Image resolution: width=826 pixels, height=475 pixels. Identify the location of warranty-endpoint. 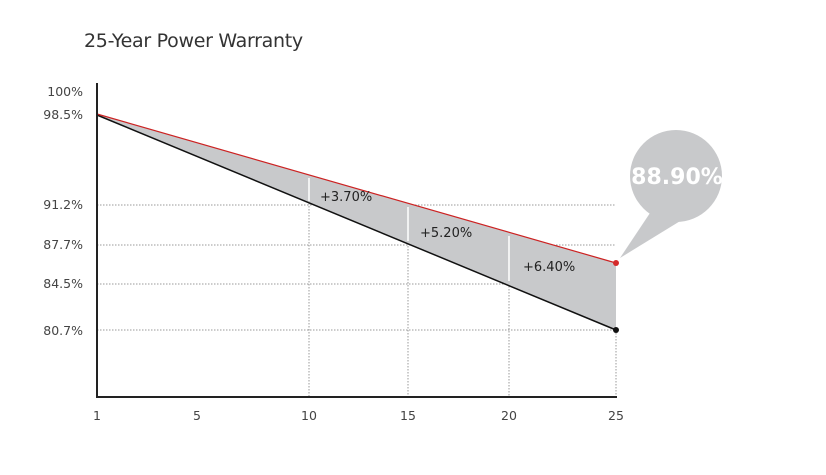
(616, 263).